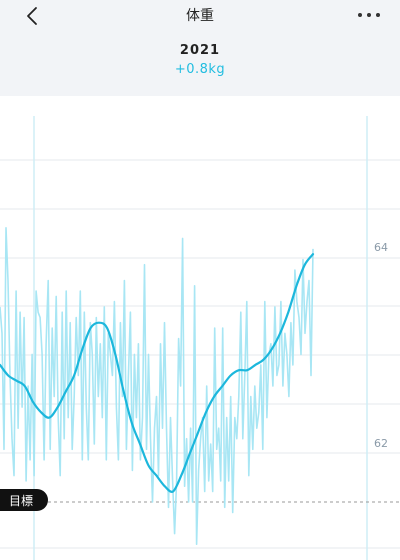 The width and height of the screenshot is (400, 560). I want to click on weight-change: +0.8kg, so click(200, 69).